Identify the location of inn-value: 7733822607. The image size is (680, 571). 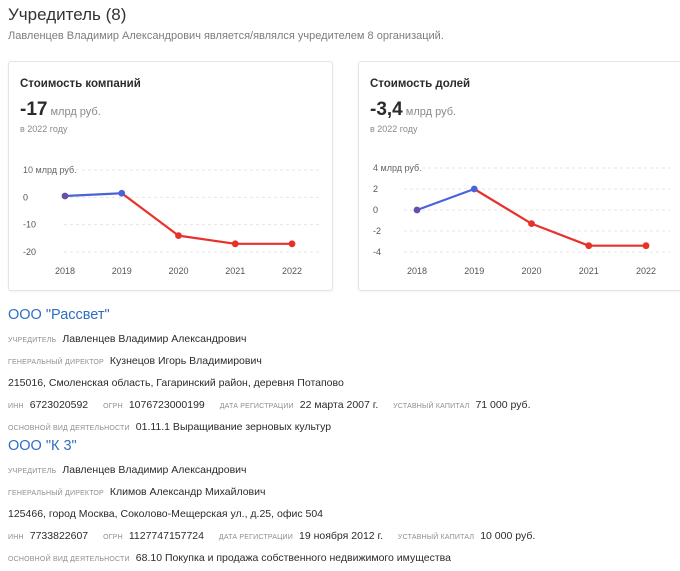
(59, 536).